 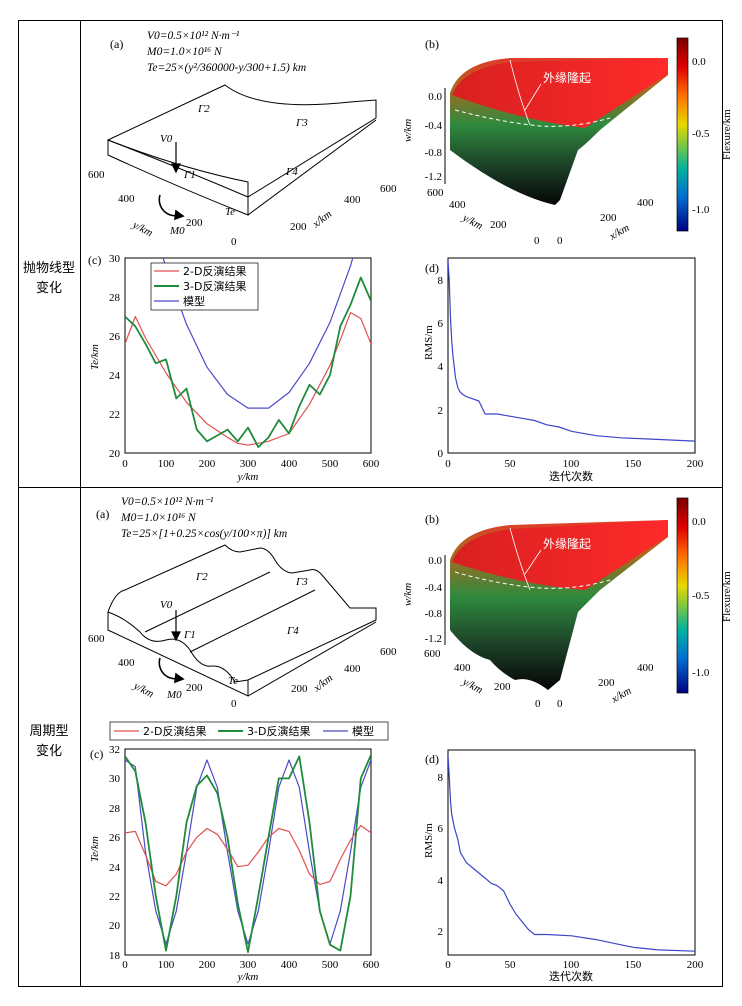 What do you see at coordinates (433, 177) in the screenshot?
I see `svg-text: -1.2` at bounding box center [433, 177].